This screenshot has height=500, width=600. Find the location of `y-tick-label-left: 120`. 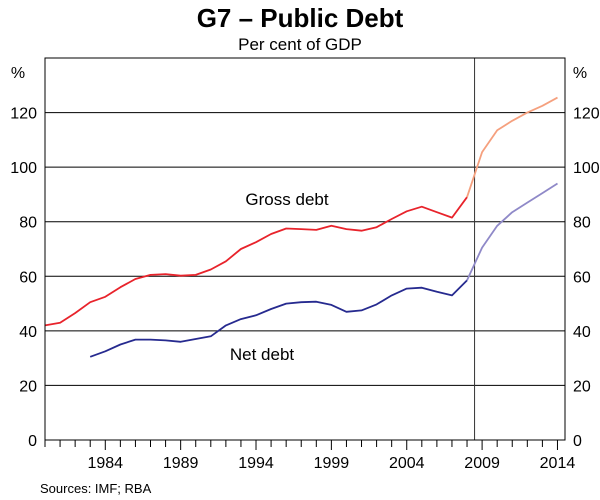

y-tick-label-left: 120 is located at coordinates (23, 114).